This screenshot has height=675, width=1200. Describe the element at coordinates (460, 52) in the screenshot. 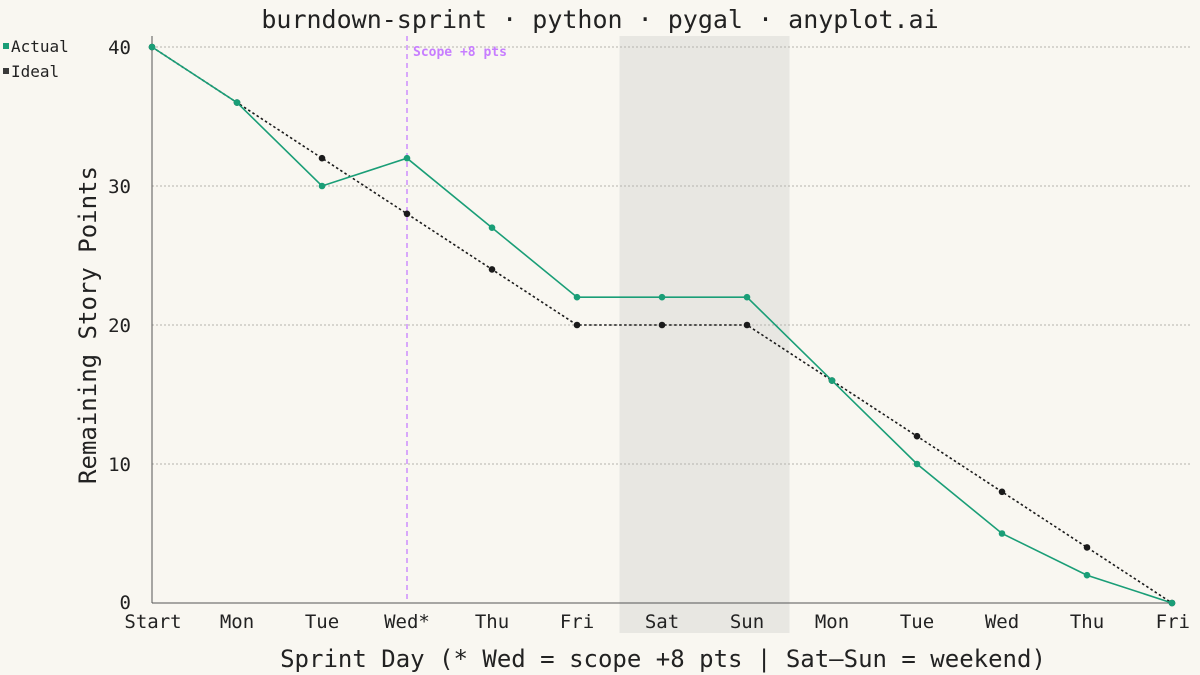

I see `scope-change-label: Scope +8 pts` at that location.